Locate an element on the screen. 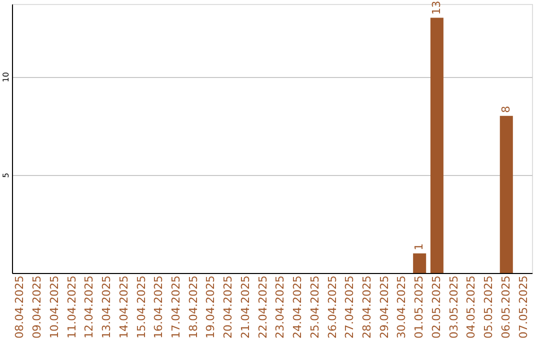 The height and width of the screenshot is (340, 540). x-tick-label: 16.04.2025 is located at coordinates (159, 307).